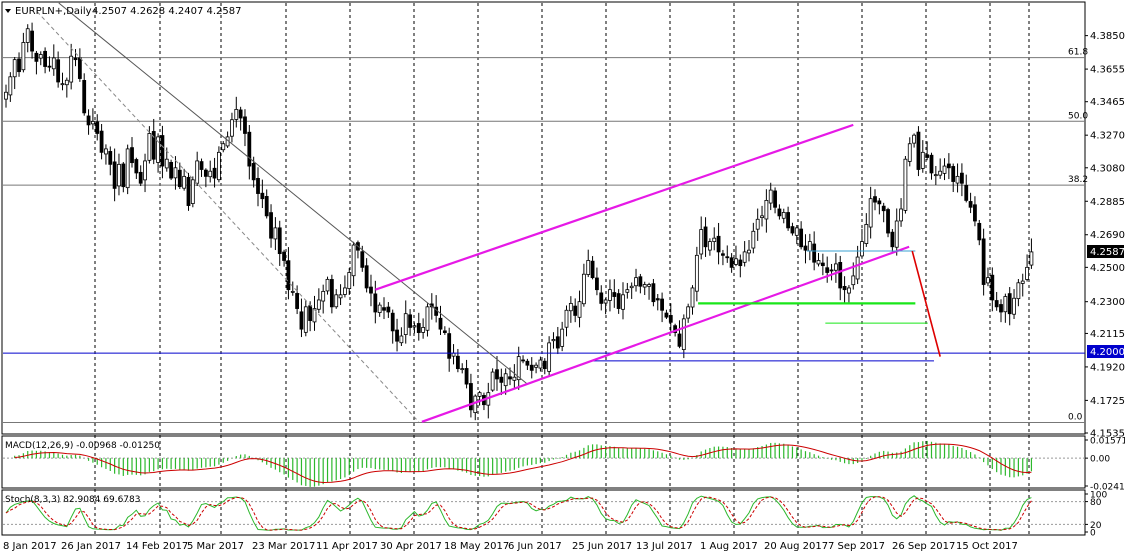 Image resolution: width=1125 pixels, height=560 pixels. Describe the element at coordinates (1107, 235) in the screenshot. I see `y-tick-label: 4.2690` at that location.